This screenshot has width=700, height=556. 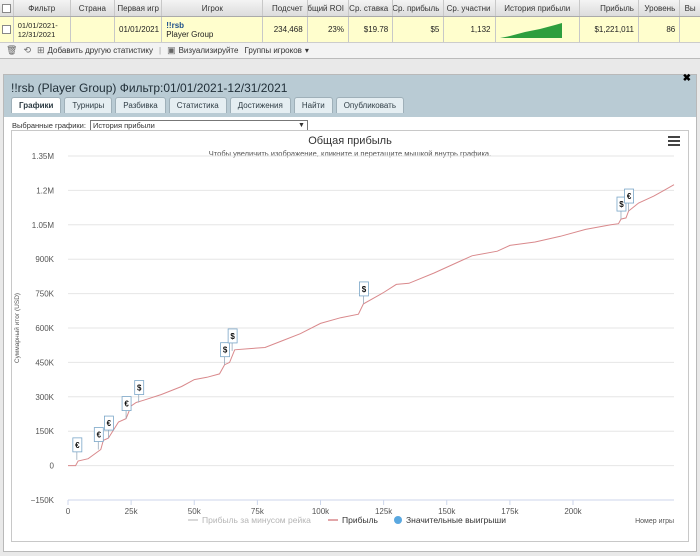 I want to click on col-country: Страна, so click(x=93, y=8).